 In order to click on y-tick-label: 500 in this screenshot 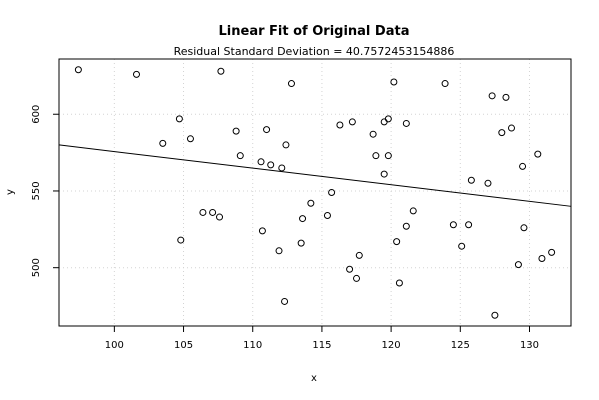, I will do `click(36, 267)`.